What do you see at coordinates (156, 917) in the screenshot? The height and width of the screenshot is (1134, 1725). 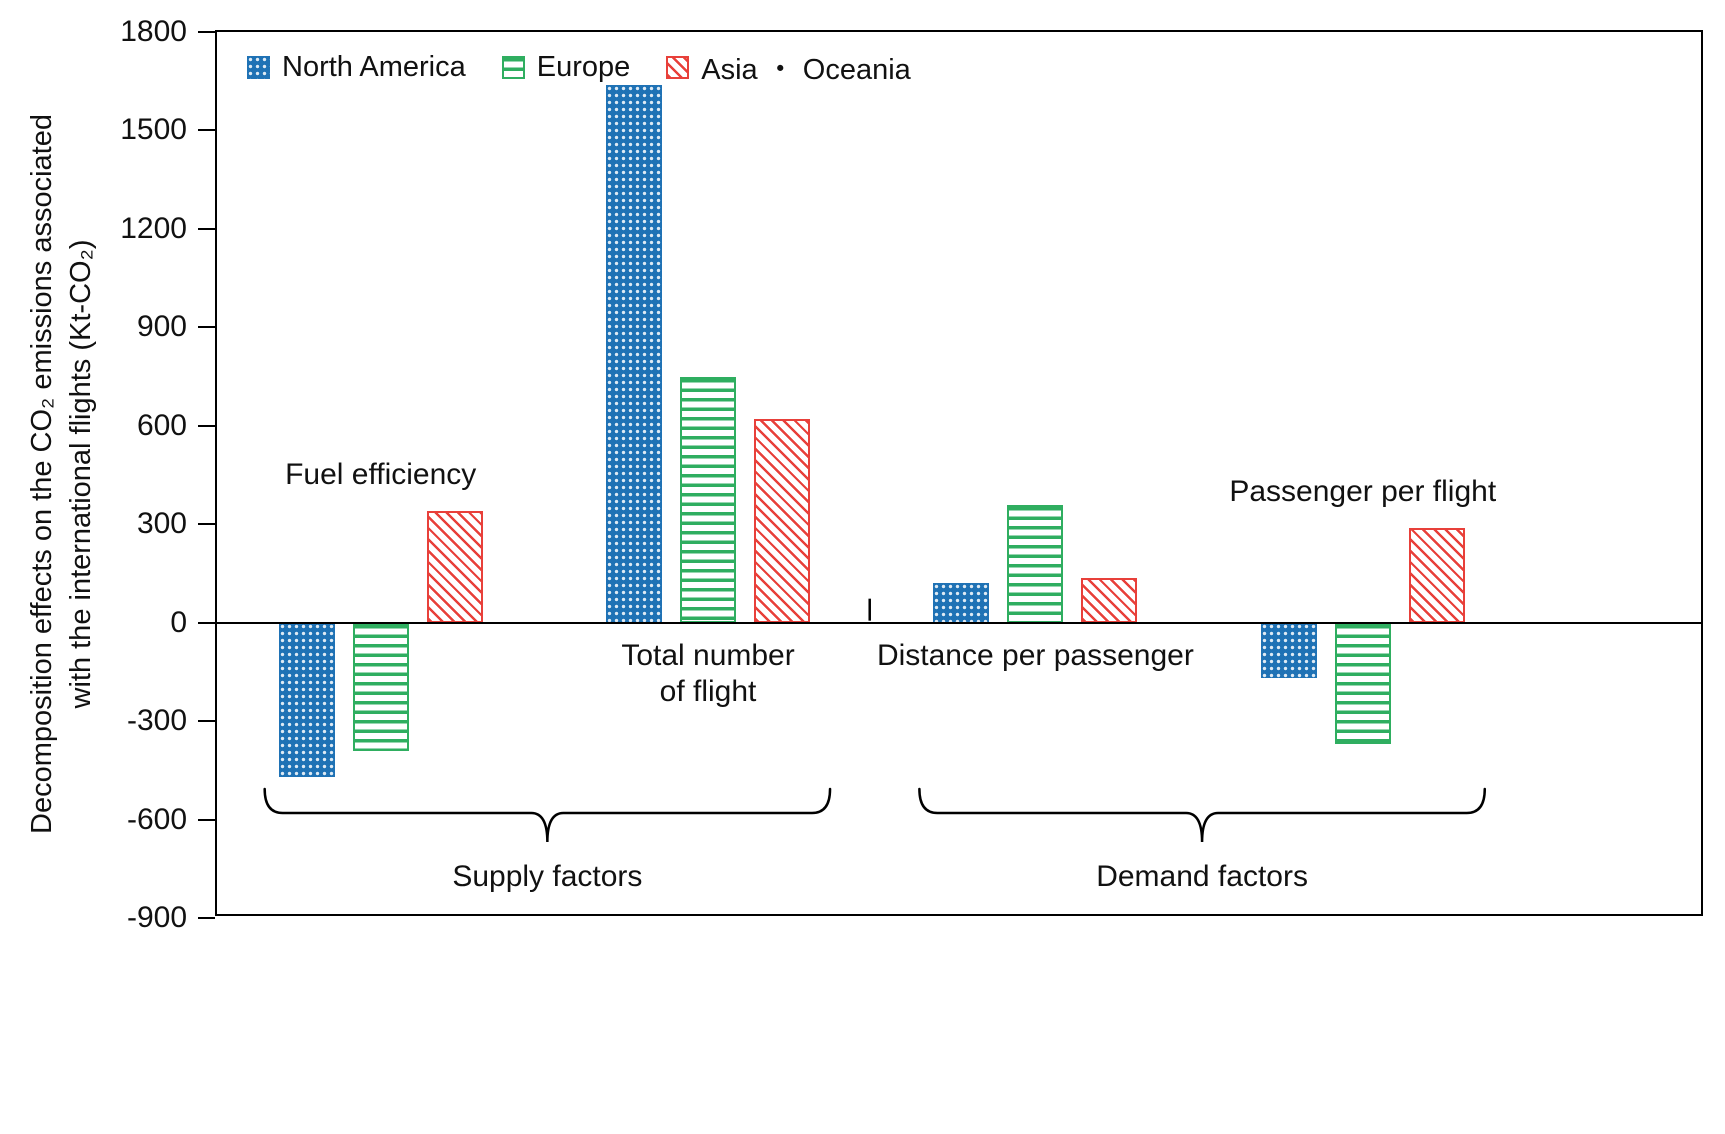 I see `y-tick-label: -900` at bounding box center [156, 917].